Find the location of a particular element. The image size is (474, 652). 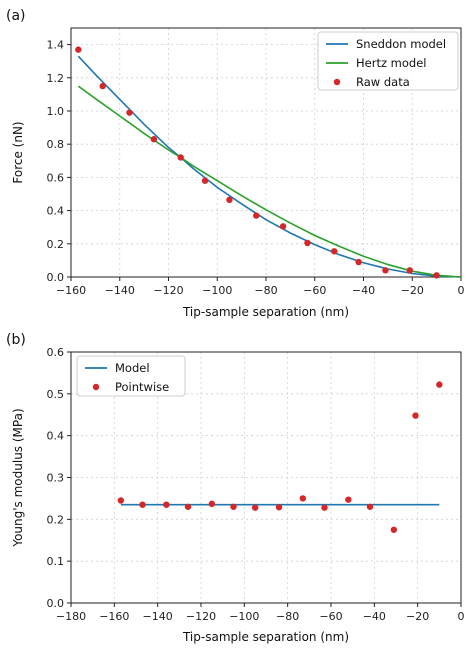

y-tick-label: 1.0 is located at coordinates (56, 111).